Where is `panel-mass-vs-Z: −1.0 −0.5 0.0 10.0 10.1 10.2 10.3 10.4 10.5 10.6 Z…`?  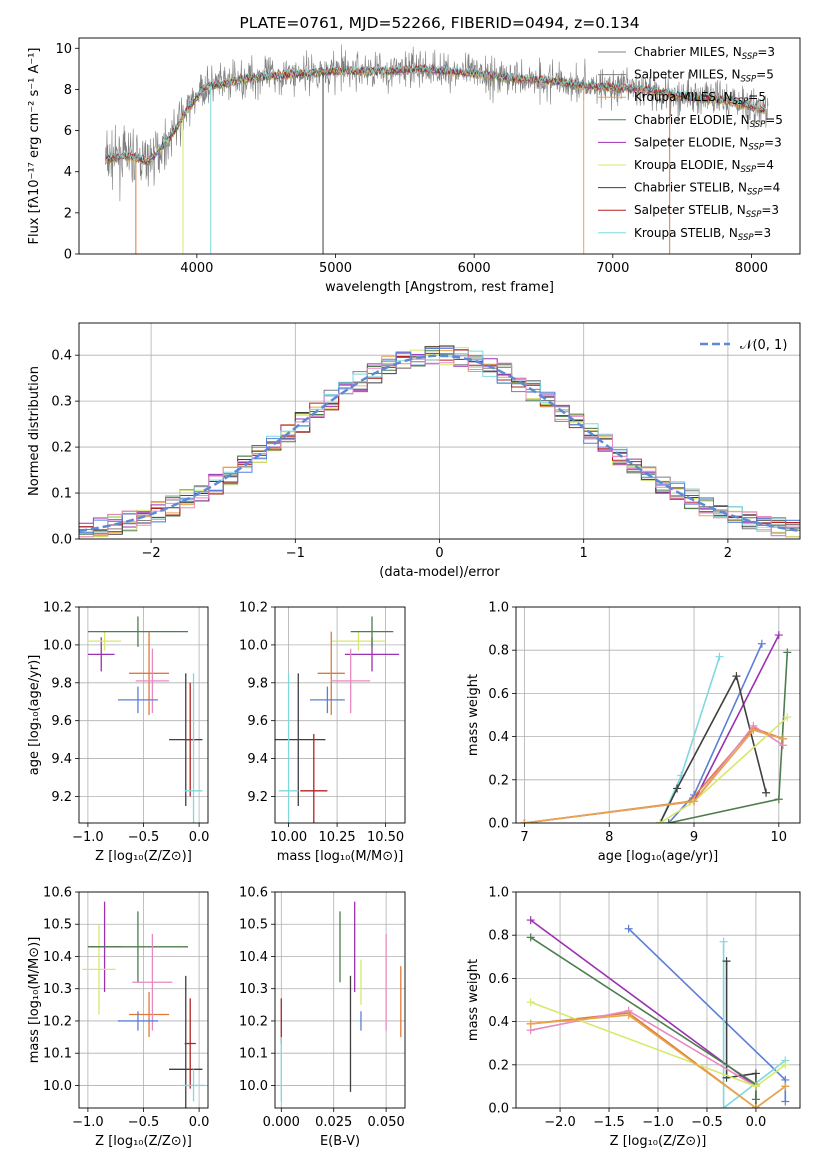 panel-mass-vs-Z: −1.0 −0.5 0.0 10.0 10.1 10.2 10.3 10.4 10.5 10.6 Z… is located at coordinates (118, 1018).